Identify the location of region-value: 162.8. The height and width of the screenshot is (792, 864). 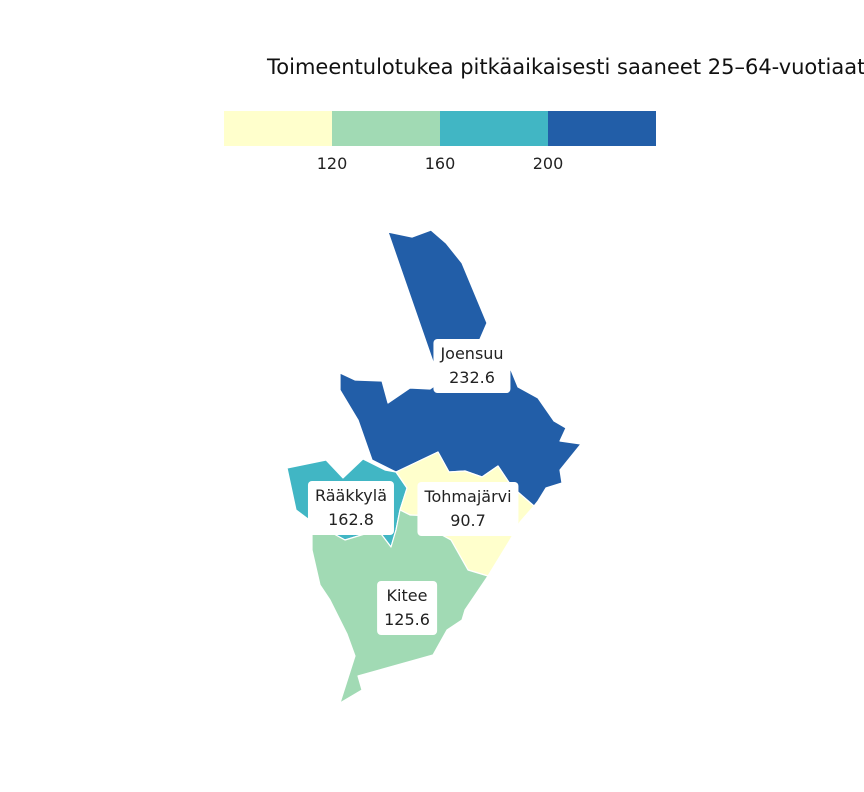
(351, 519).